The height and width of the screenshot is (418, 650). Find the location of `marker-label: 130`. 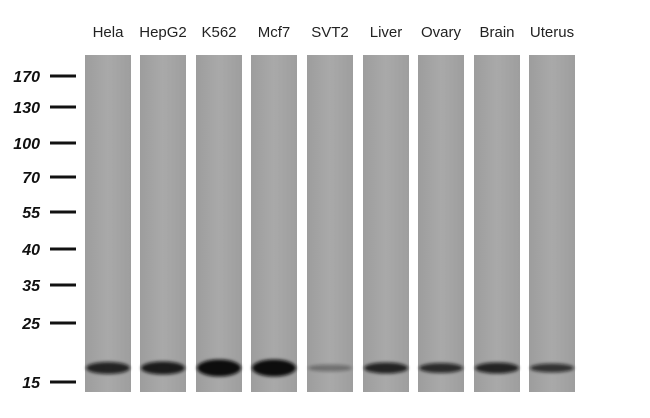

marker-label: 130 is located at coordinates (26, 108).